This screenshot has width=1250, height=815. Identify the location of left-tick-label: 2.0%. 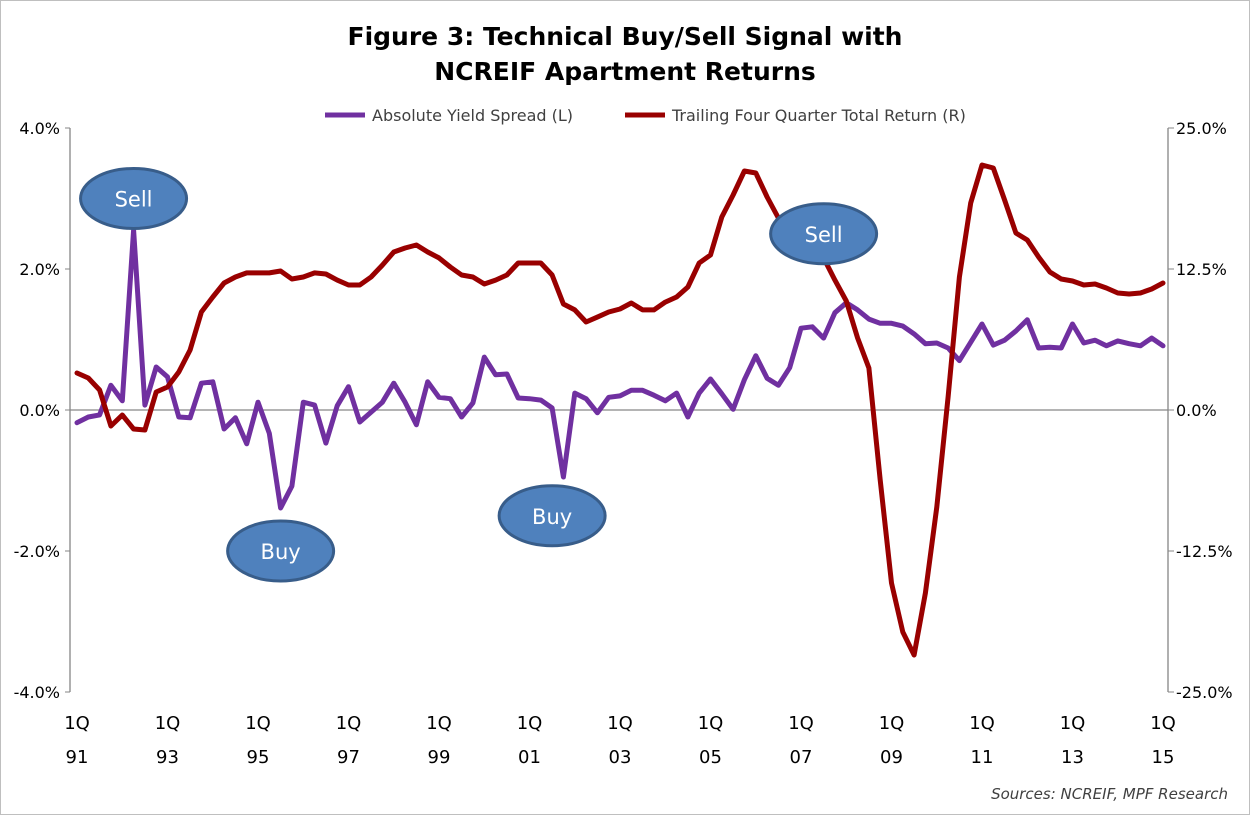
(39, 269).